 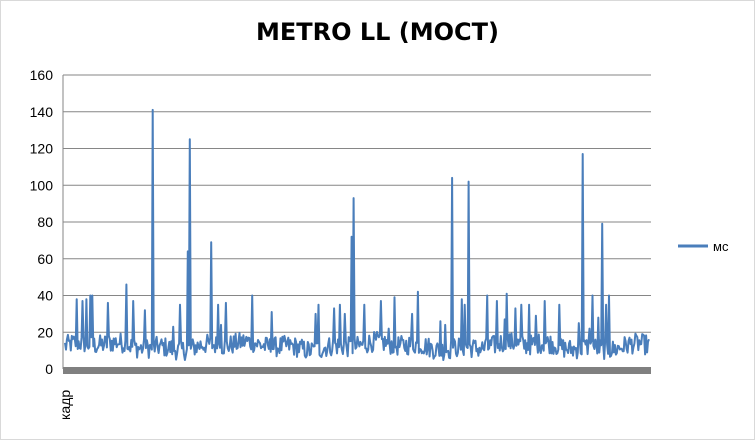 I want to click on y-tick-label: 20, so click(x=45, y=332).